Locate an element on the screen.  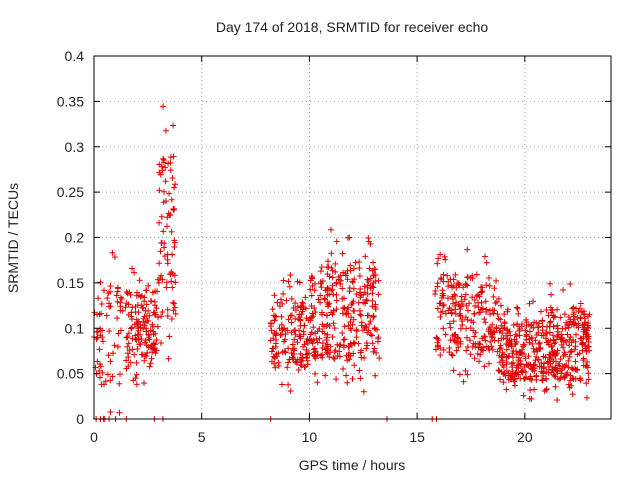
x-tick-label: 20 is located at coordinates (525, 437).